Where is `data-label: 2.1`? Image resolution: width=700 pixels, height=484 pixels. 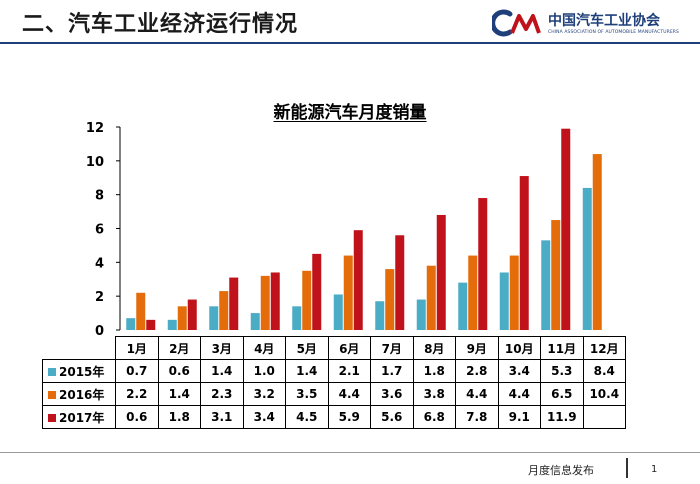
data-label: 2.1 is located at coordinates (349, 371).